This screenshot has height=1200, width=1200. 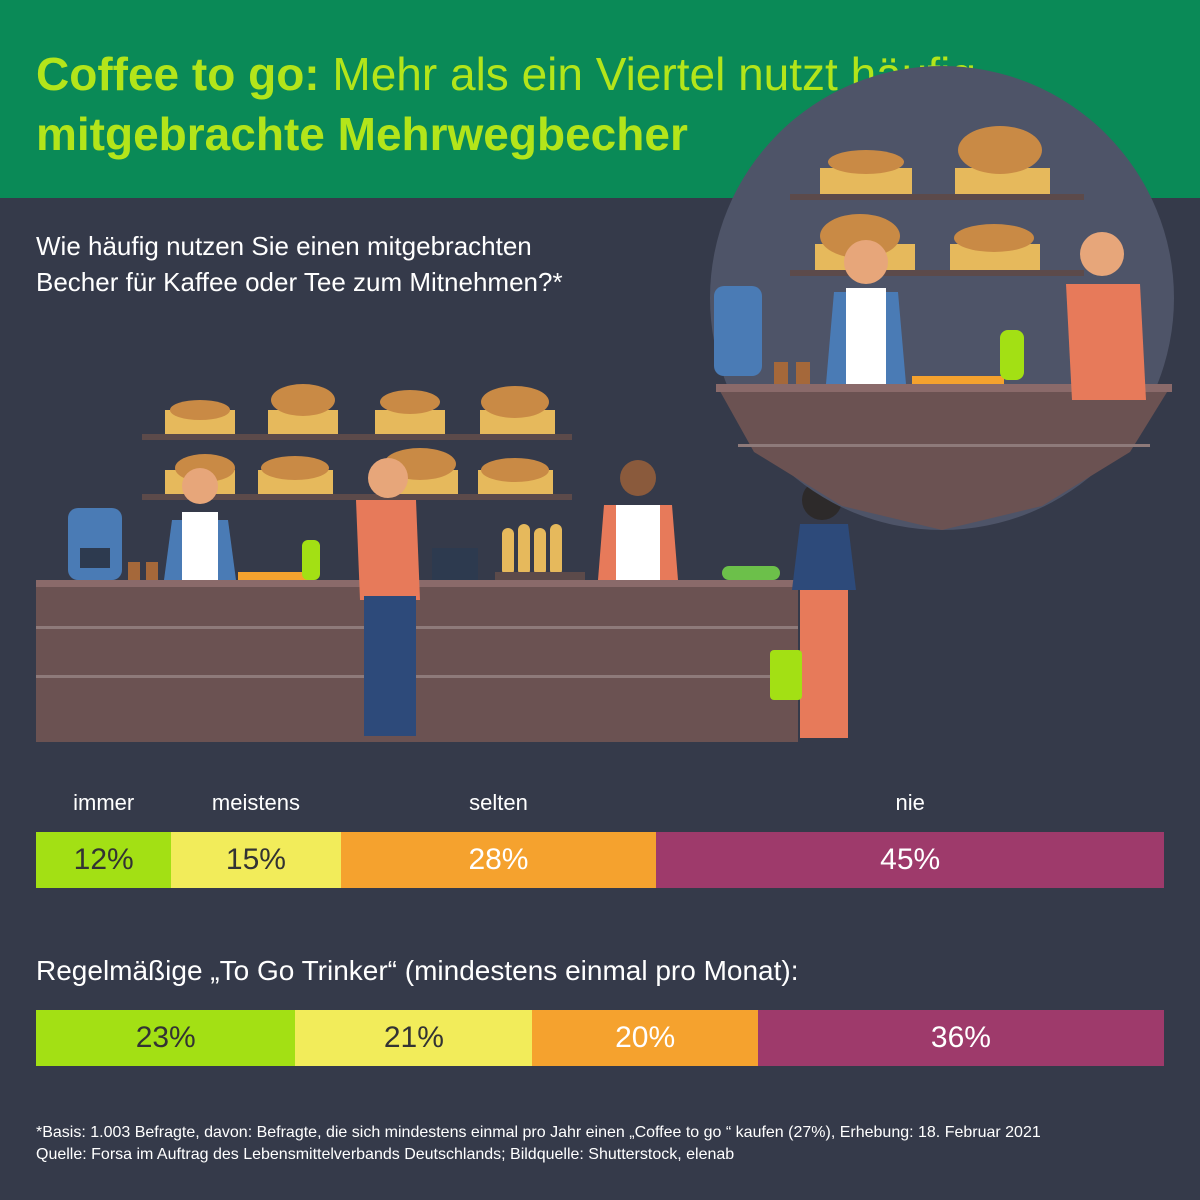 I want to click on category-label-meistens: meistens, so click(x=255, y=802).